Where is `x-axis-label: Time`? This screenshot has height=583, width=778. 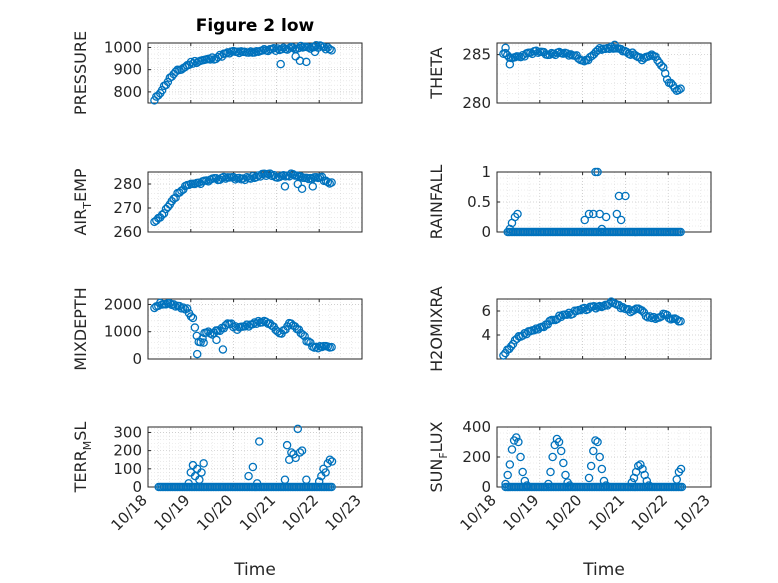 x-axis-label: Time is located at coordinates (254, 570).